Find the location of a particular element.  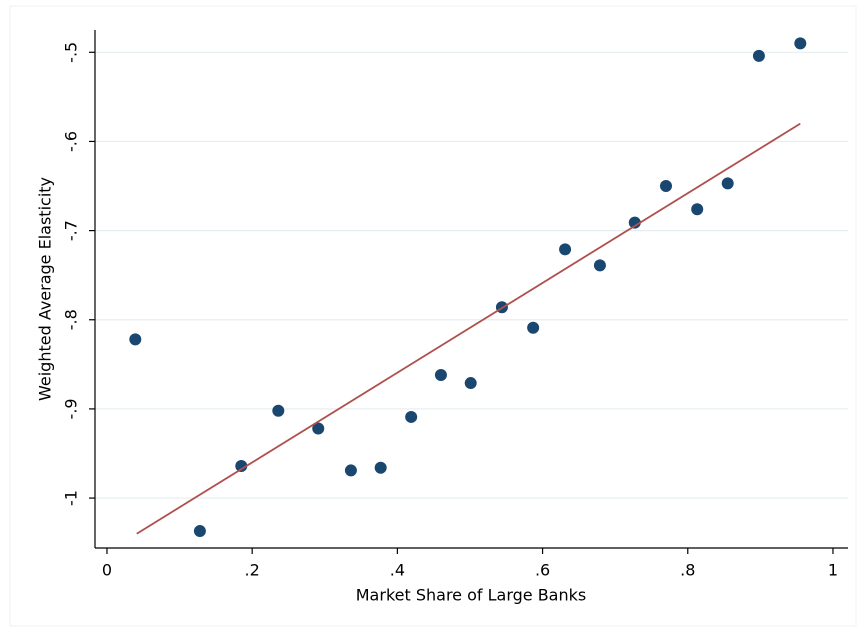

y-tick-label: -.8 is located at coordinates (71, 319).